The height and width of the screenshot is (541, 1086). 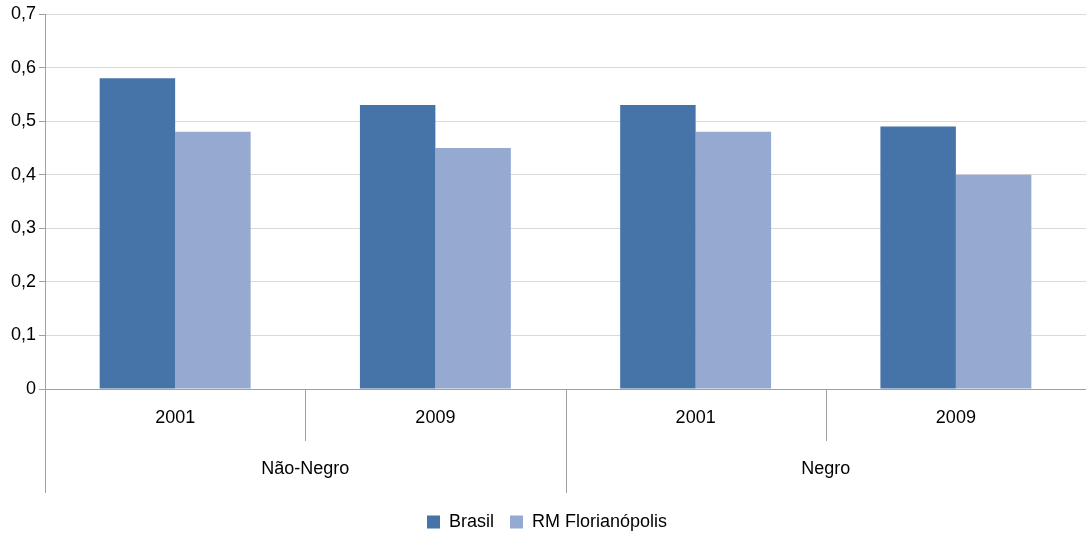 What do you see at coordinates (305, 467) in the screenshot?
I see `text: Não-Negro` at bounding box center [305, 467].